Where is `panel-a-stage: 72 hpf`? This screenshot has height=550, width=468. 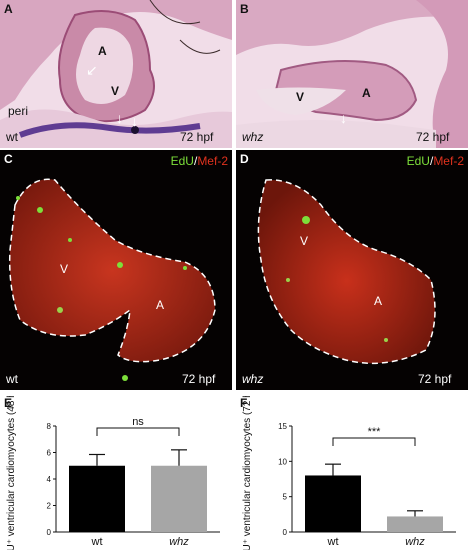 panel-a-stage: 72 hpf is located at coordinates (197, 137).